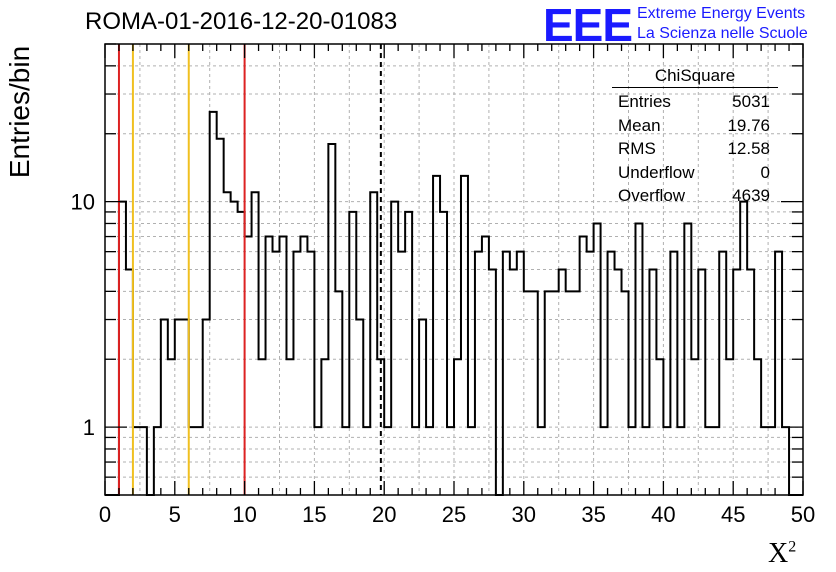  What do you see at coordinates (748, 125) in the screenshot?
I see `stats-value: 19.76` at bounding box center [748, 125].